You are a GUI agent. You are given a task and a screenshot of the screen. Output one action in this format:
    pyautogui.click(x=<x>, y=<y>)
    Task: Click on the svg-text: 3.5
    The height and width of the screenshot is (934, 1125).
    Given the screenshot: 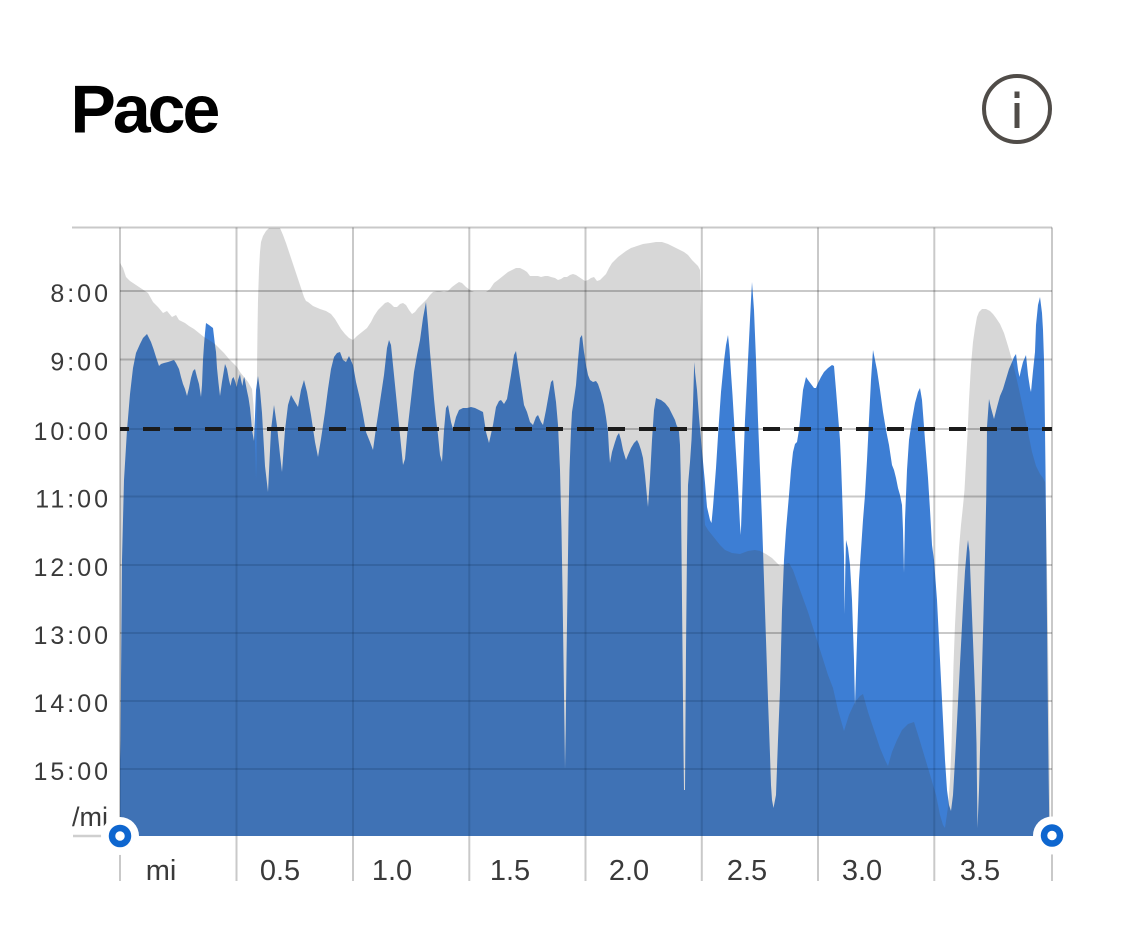 What is the action you would take?
    pyautogui.click(x=980, y=871)
    